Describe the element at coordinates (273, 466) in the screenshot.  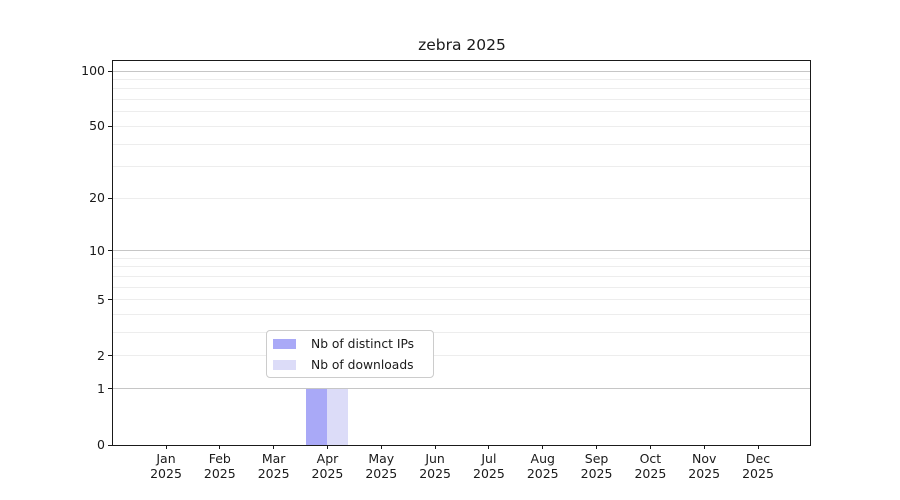
I see `x-tick-label: Mar 2025` at that location.